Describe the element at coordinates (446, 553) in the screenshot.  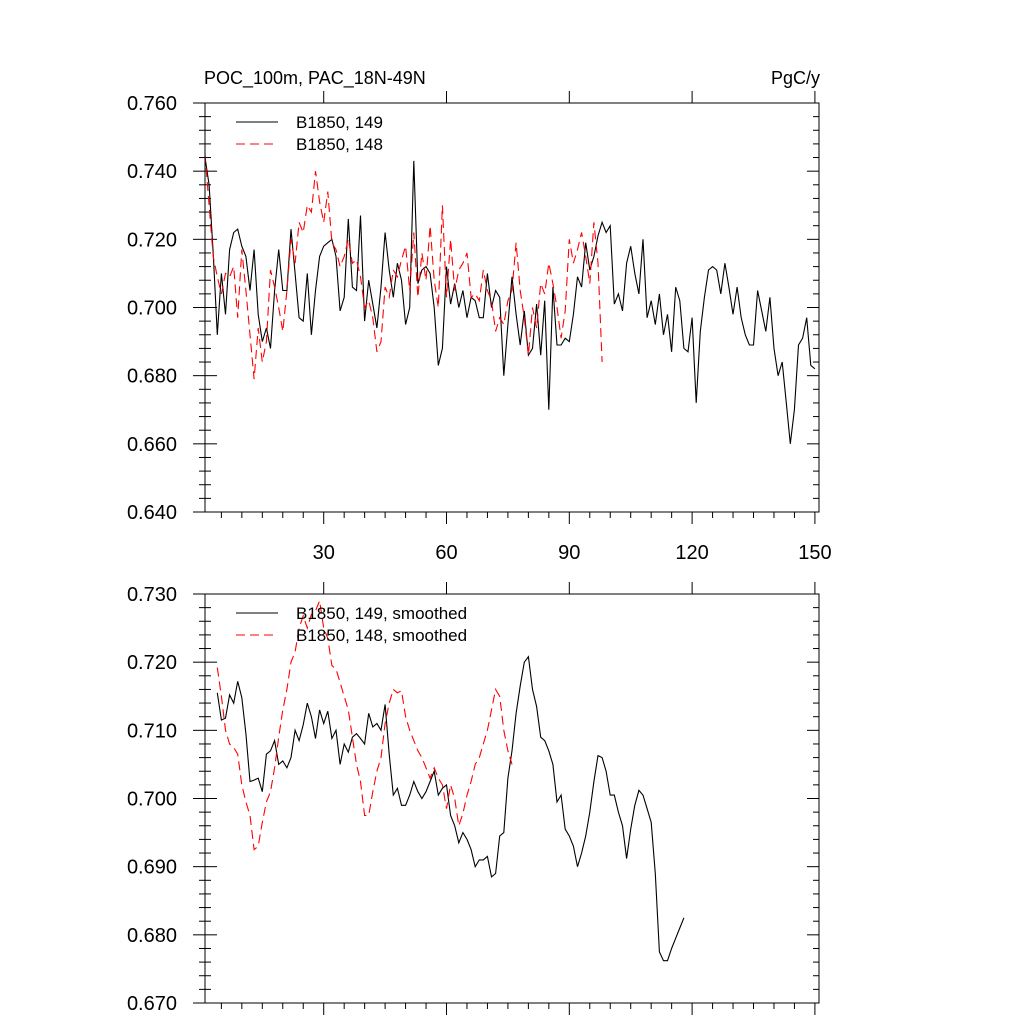
I see `x-tick-label: 60` at that location.